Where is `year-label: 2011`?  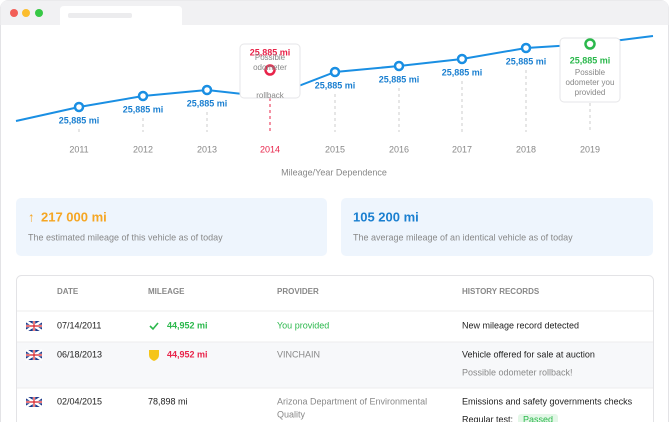 year-label: 2011 is located at coordinates (78, 149).